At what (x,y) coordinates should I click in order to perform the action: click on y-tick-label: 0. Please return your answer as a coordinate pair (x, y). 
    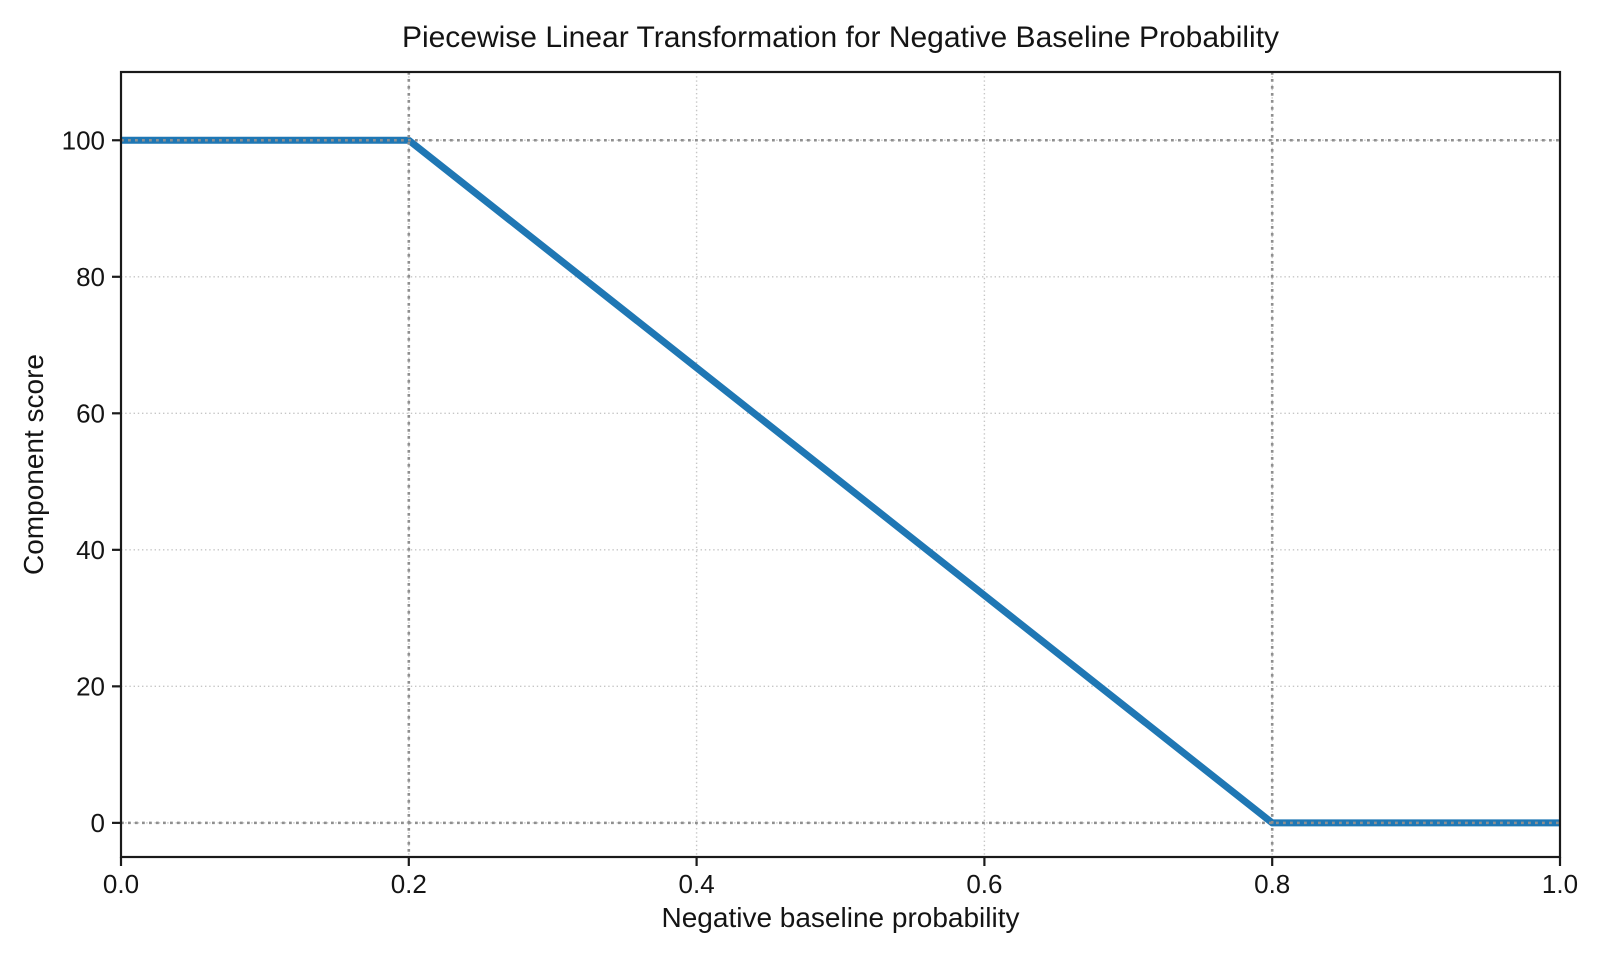
    Looking at the image, I should click on (98, 823).